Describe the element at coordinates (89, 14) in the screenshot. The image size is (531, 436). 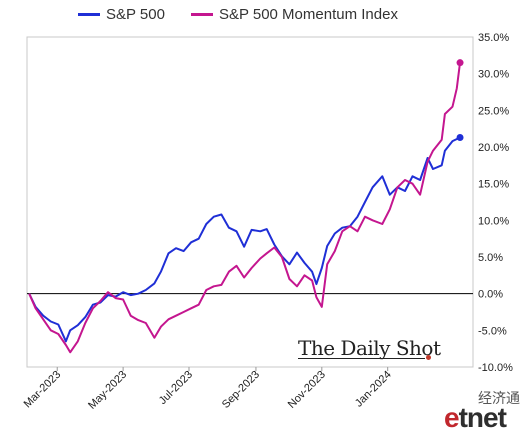
I see `legend-swatch-sp500` at that location.